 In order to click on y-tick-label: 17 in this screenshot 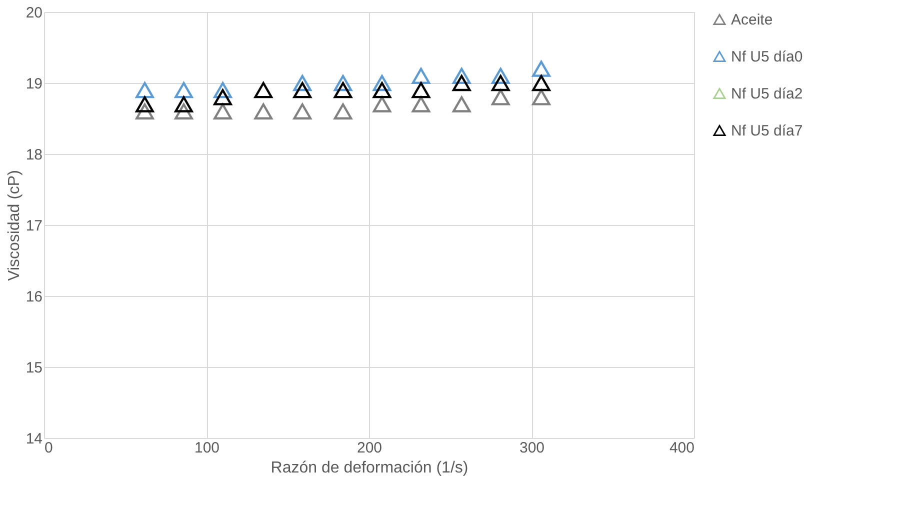, I will do `click(34, 226)`.